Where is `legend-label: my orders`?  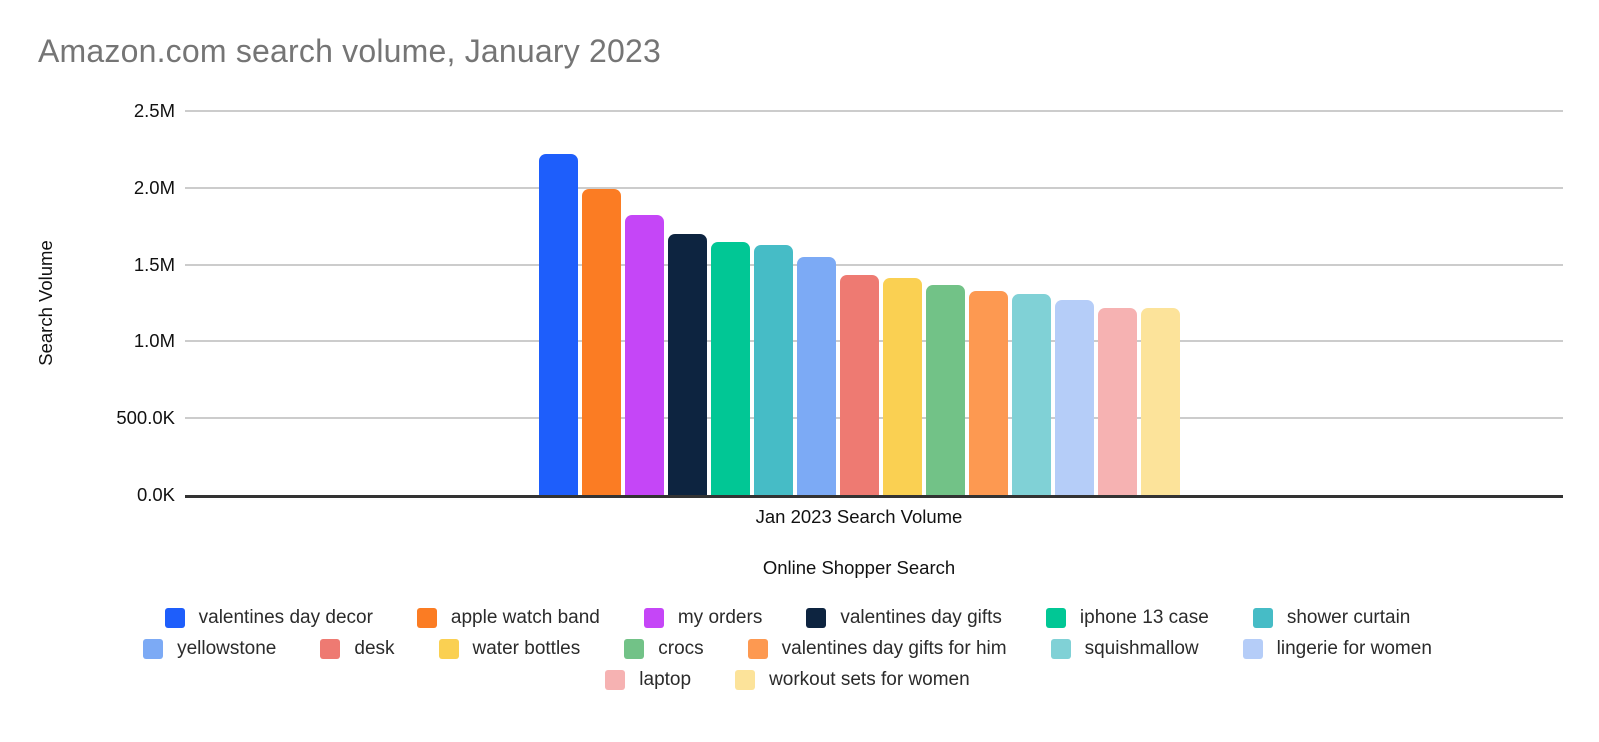
legend-label: my orders is located at coordinates (720, 617).